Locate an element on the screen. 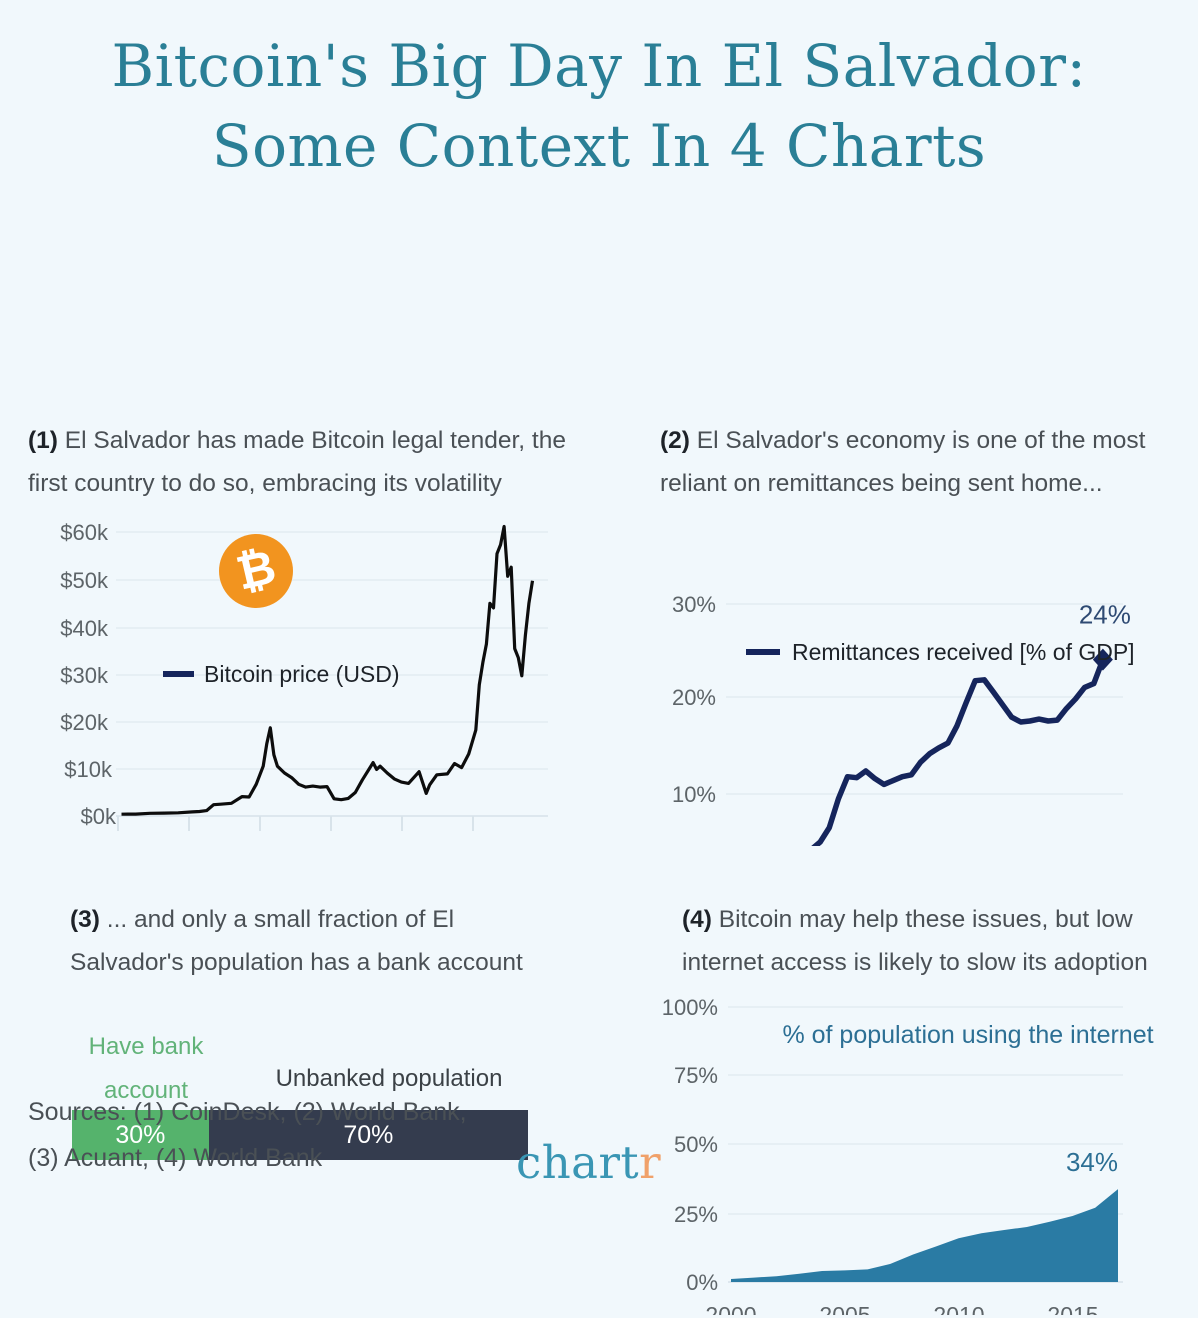  svg-text: Bitcoin price (USD) is located at coordinates (302, 674).